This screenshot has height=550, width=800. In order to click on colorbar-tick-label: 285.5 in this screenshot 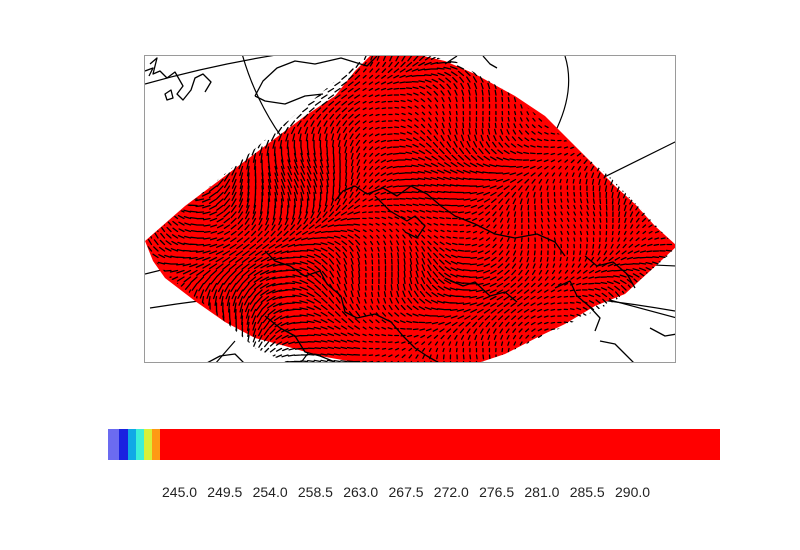, I will do `click(587, 492)`.